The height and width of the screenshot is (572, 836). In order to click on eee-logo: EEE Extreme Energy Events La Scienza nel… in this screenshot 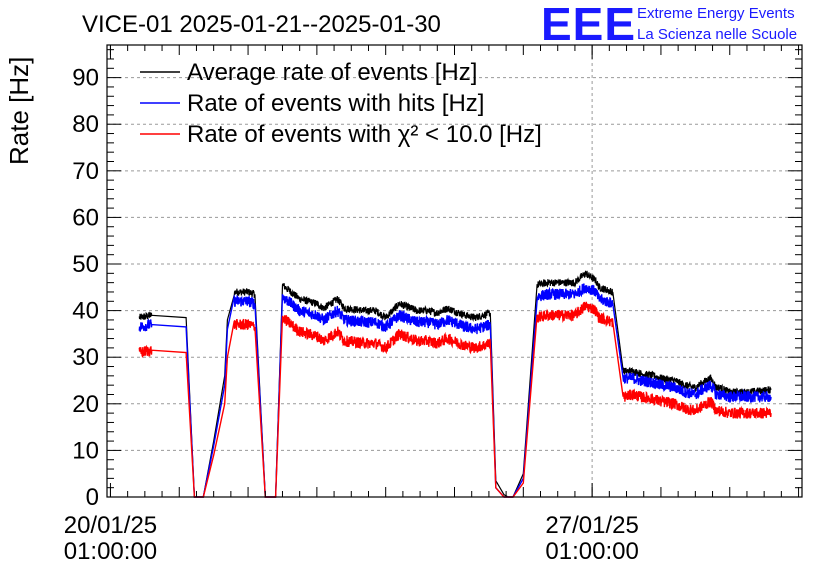, I will do `click(669, 25)`.